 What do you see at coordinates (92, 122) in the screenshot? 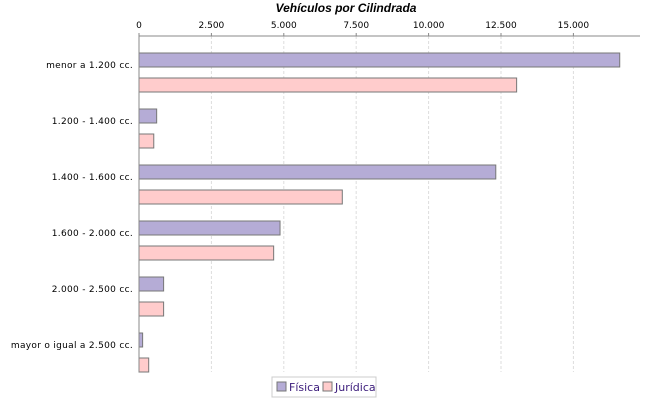
I see `category-label: 1.200 - 1.400 cc.` at bounding box center [92, 122].